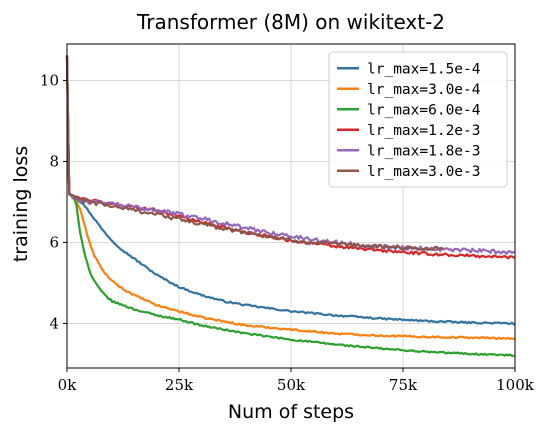  I want to click on legend-entry-3: lr_max=6.0e-4, so click(424, 110).